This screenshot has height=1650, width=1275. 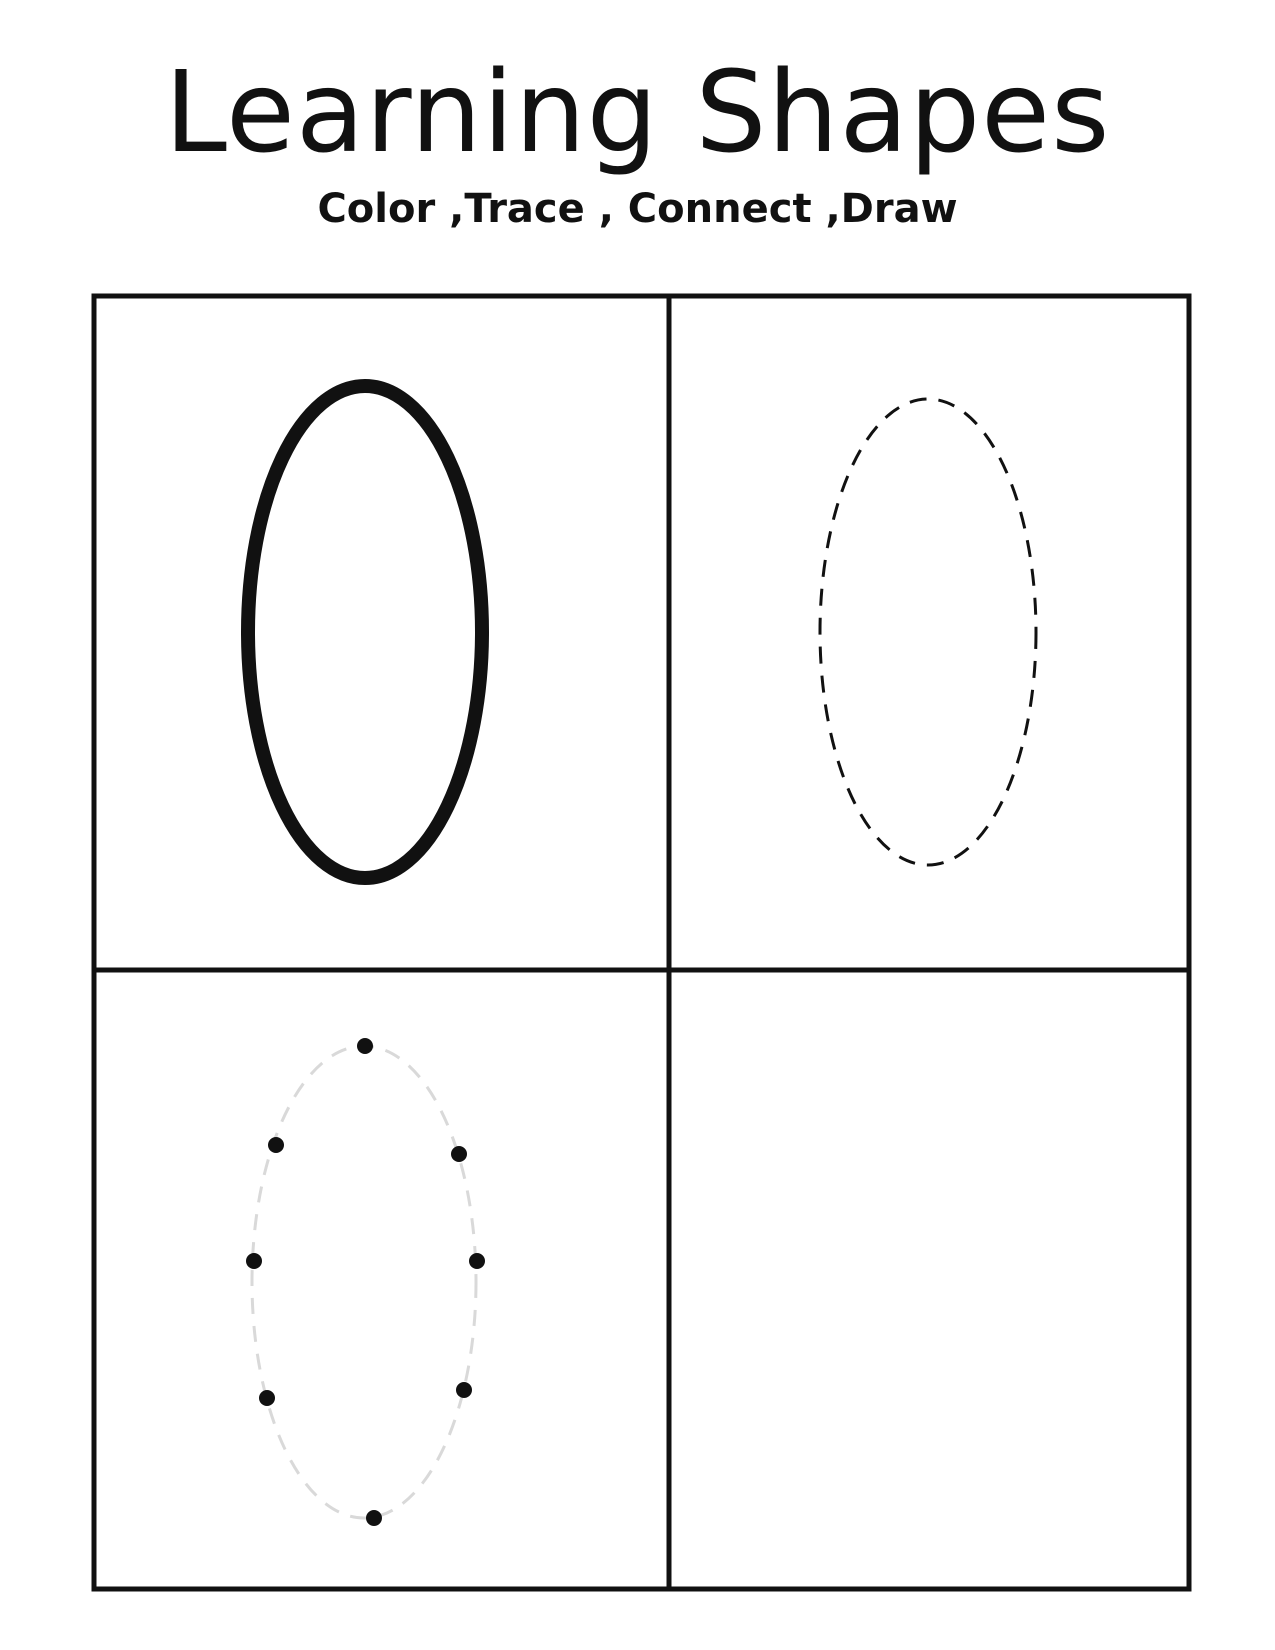 What do you see at coordinates (929, 1279) in the screenshot?
I see `draw-panel` at bounding box center [929, 1279].